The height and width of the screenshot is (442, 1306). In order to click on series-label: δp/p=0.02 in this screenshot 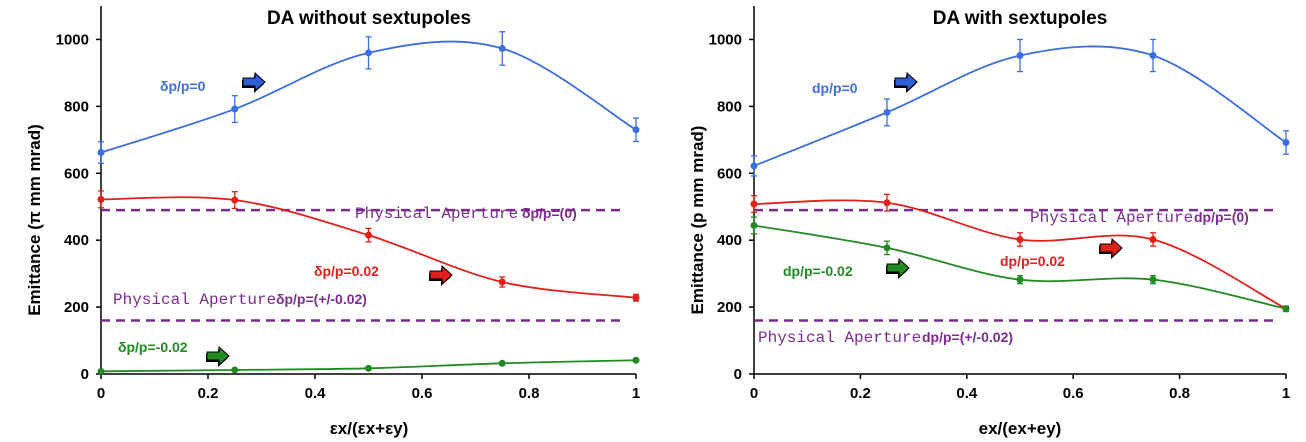, I will do `click(346, 271)`.